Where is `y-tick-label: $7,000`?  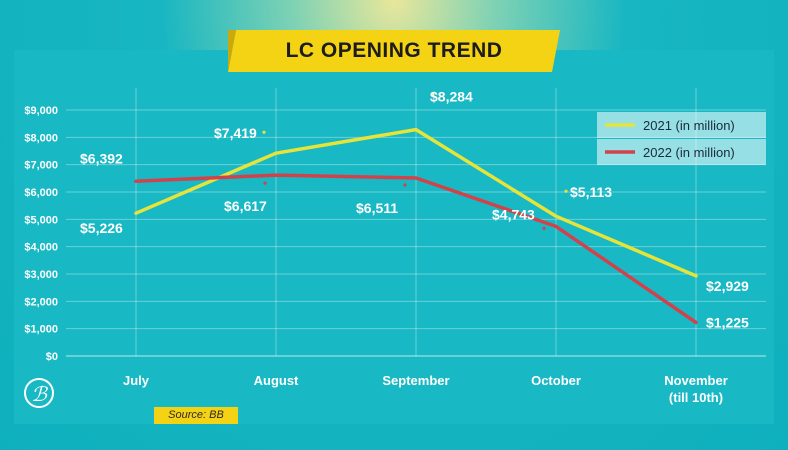 y-tick-label: $7,000 is located at coordinates (41, 166).